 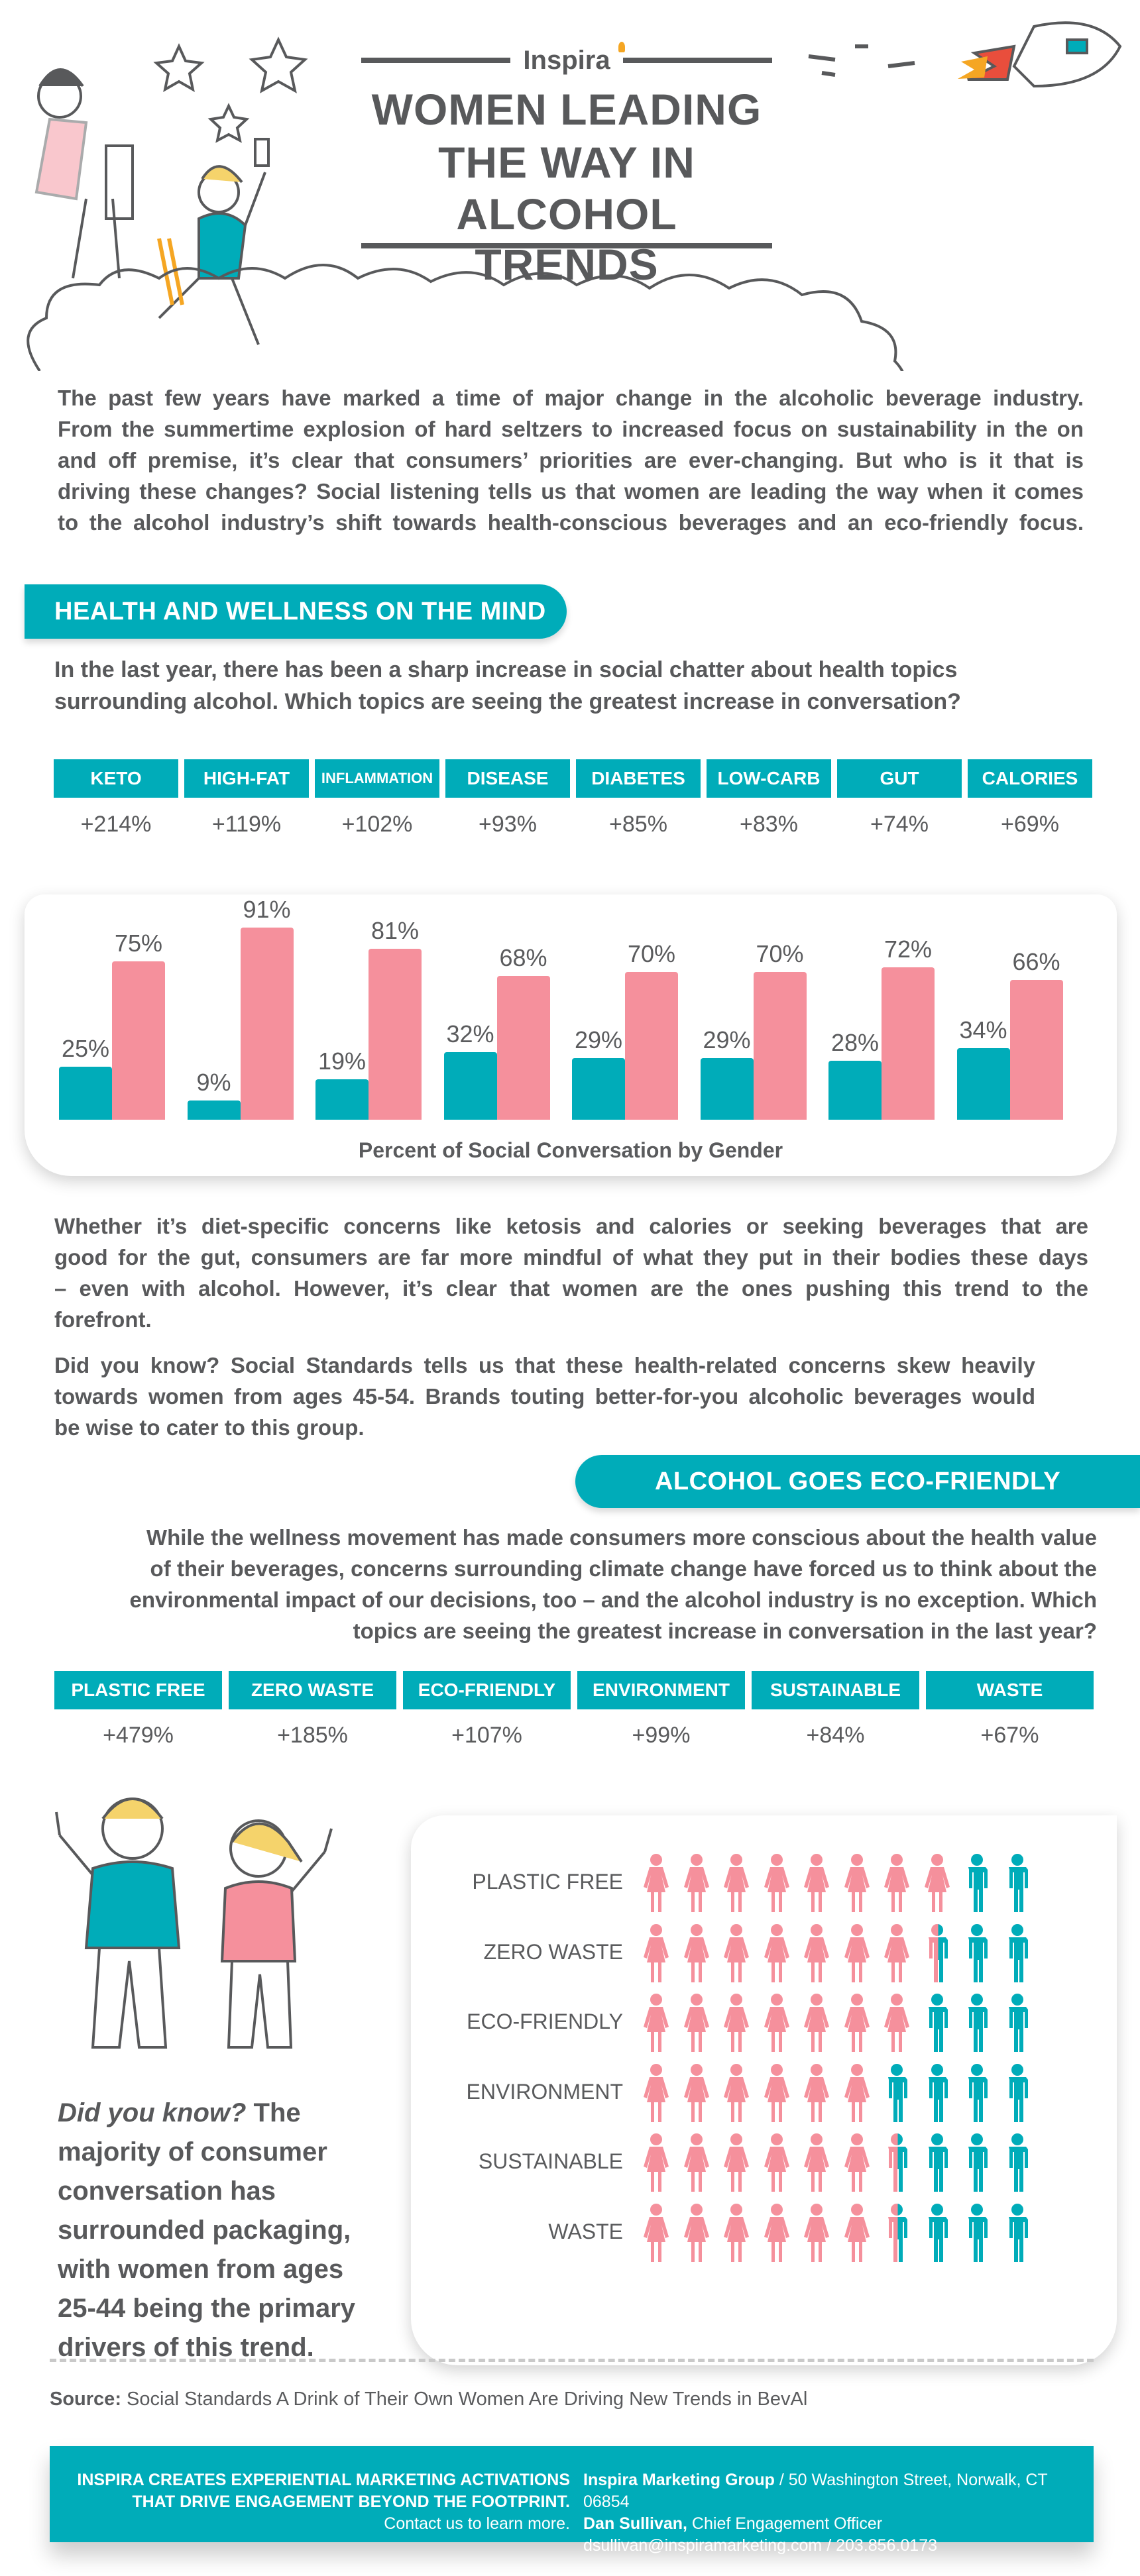 What do you see at coordinates (983, 1030) in the screenshot?
I see `bar-label-men: 34%` at bounding box center [983, 1030].